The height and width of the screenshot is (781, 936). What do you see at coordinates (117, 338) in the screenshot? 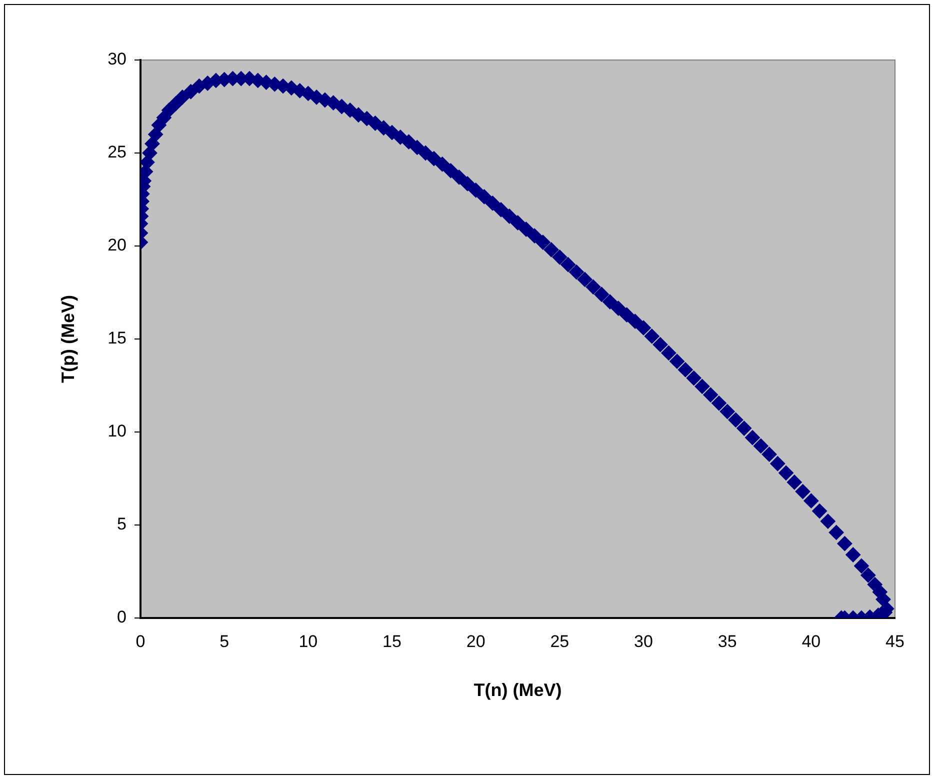
I see `y-tick-label: 15` at bounding box center [117, 338].